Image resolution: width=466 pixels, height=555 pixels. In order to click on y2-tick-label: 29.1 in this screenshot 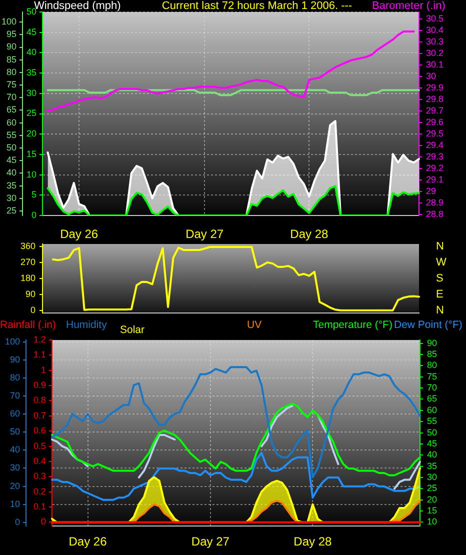, I will do `click(435, 179)`.